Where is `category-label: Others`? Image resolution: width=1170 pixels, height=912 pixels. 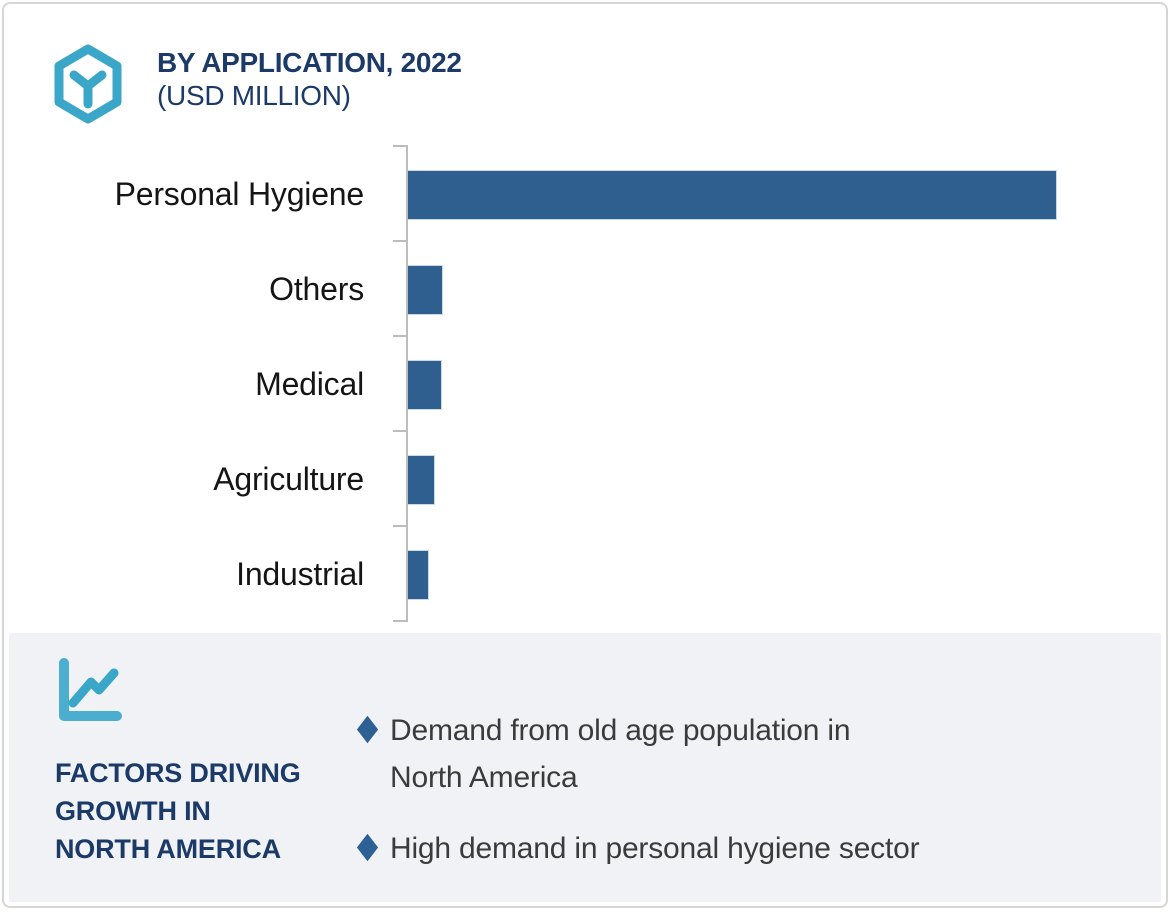
category-label: Others is located at coordinates (316, 289).